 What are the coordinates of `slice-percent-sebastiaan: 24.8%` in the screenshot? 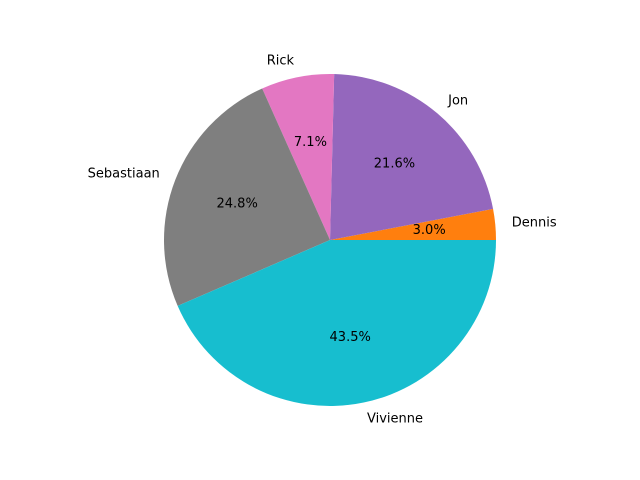 It's located at (237, 203).